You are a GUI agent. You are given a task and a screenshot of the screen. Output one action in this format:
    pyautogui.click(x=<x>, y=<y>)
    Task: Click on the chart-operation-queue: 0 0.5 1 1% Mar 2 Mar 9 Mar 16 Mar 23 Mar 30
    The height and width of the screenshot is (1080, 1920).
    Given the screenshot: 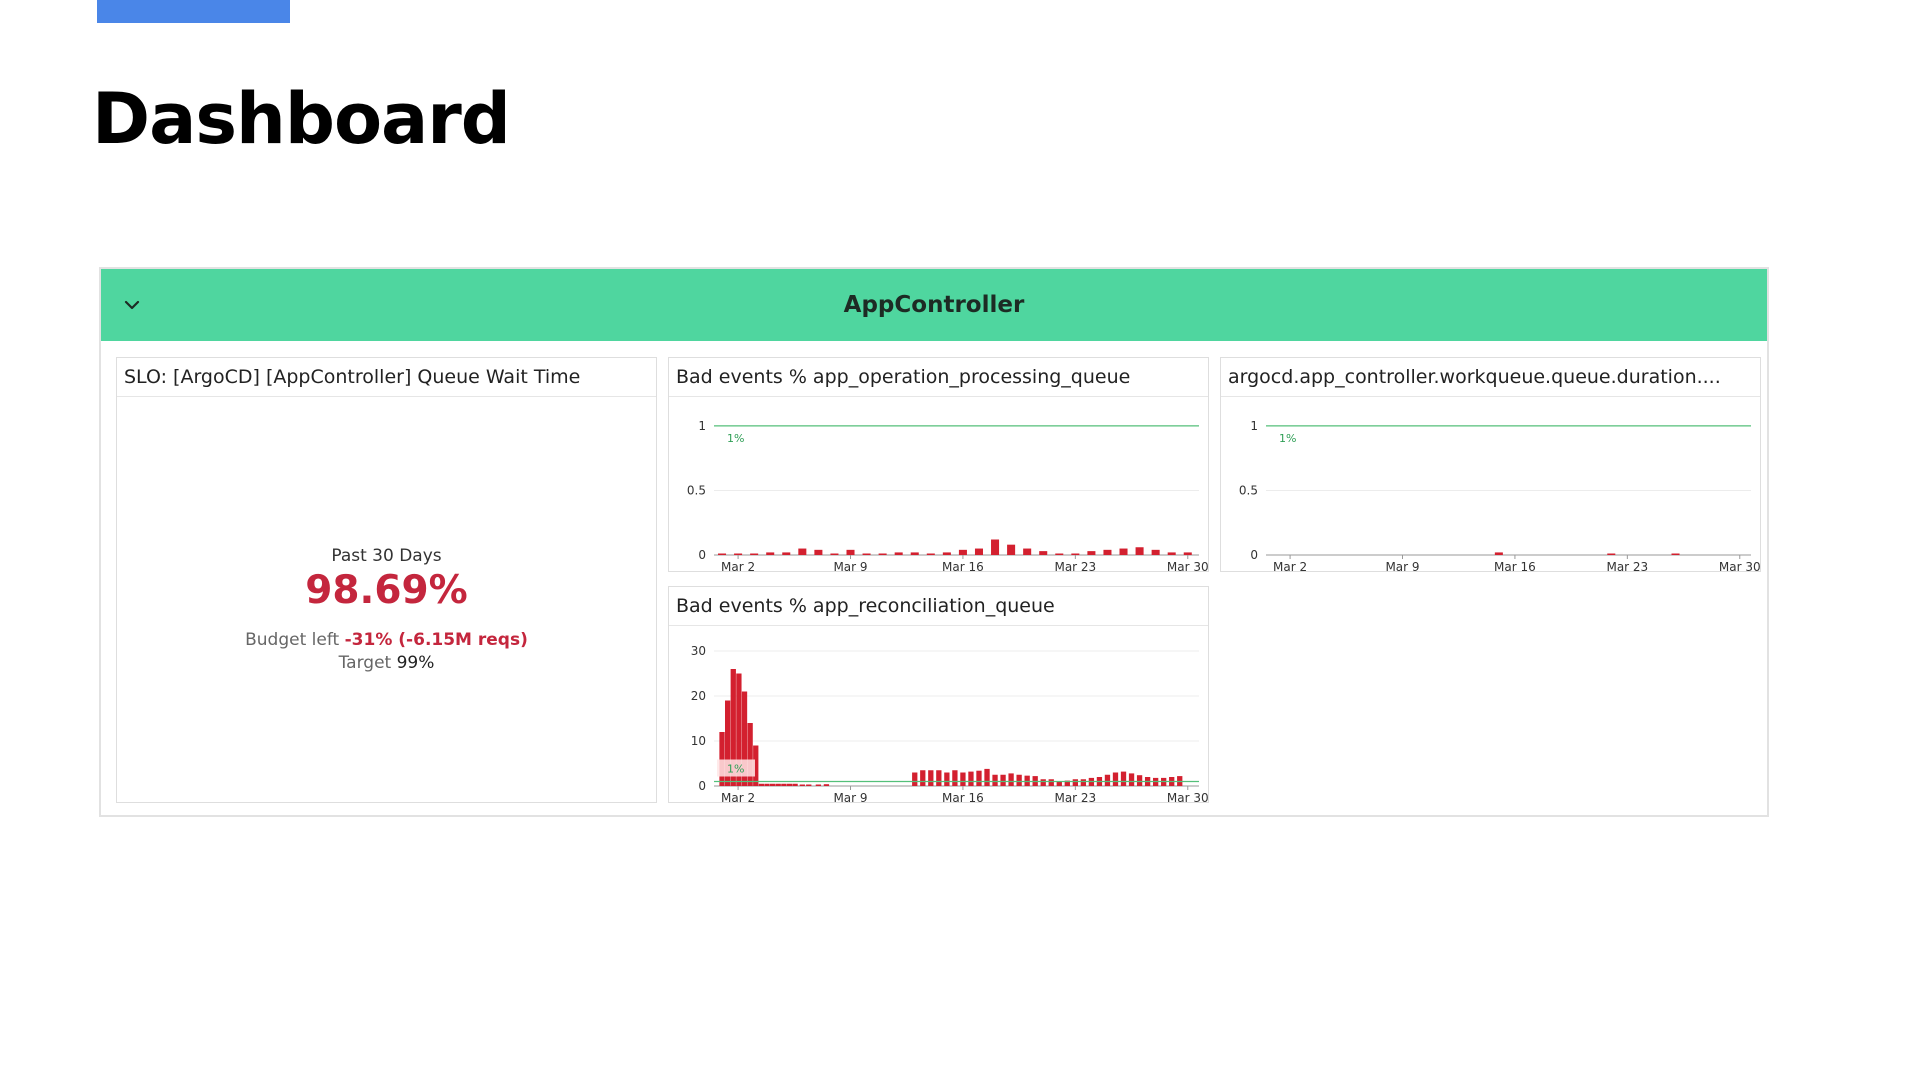 What is the action you would take?
    pyautogui.click(x=948, y=496)
    